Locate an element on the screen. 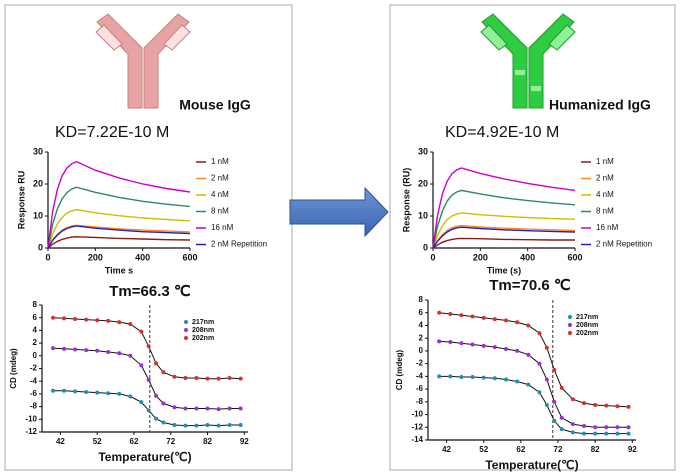 The height and width of the screenshot is (474, 680). y-tick-label: -14 is located at coordinates (417, 439).